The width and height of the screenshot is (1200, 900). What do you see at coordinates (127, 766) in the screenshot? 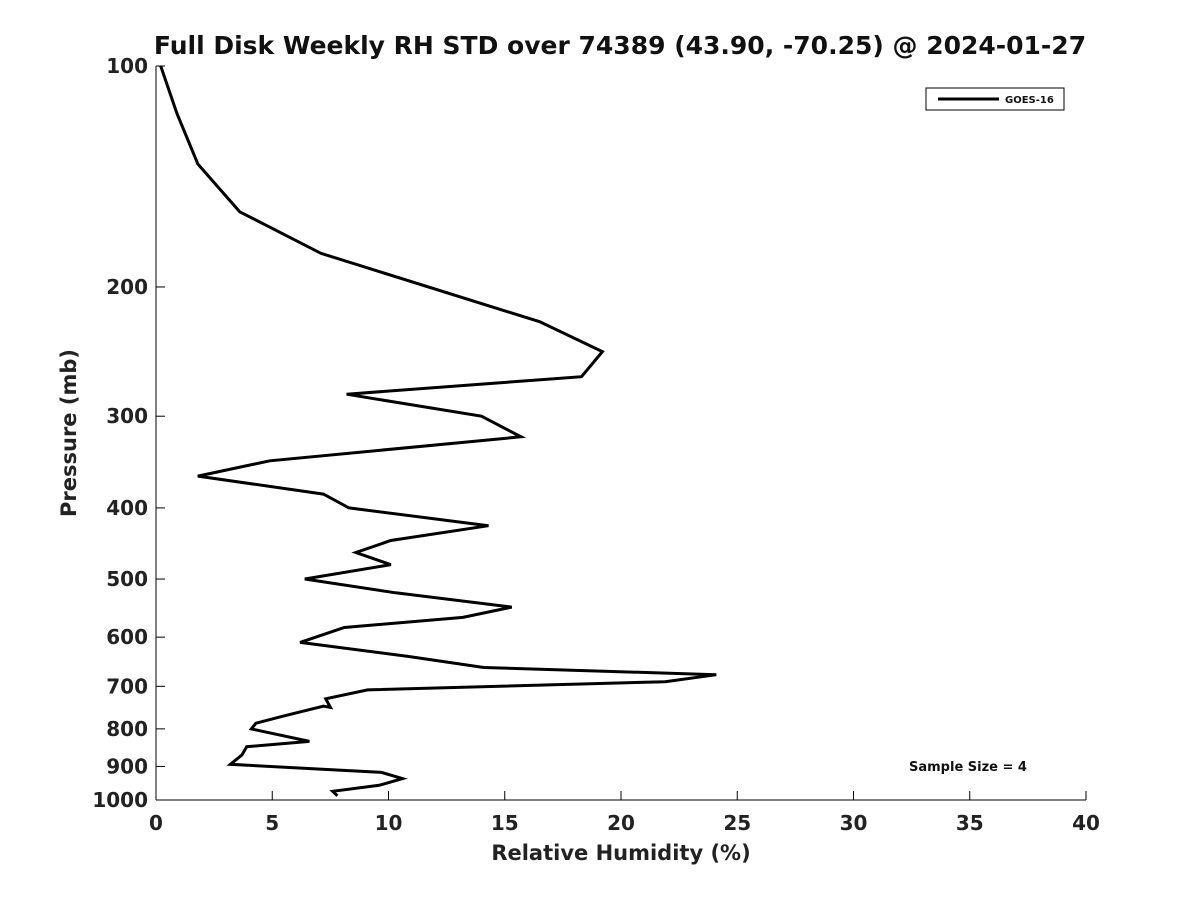
I see `y-tick-label: 900` at bounding box center [127, 766].